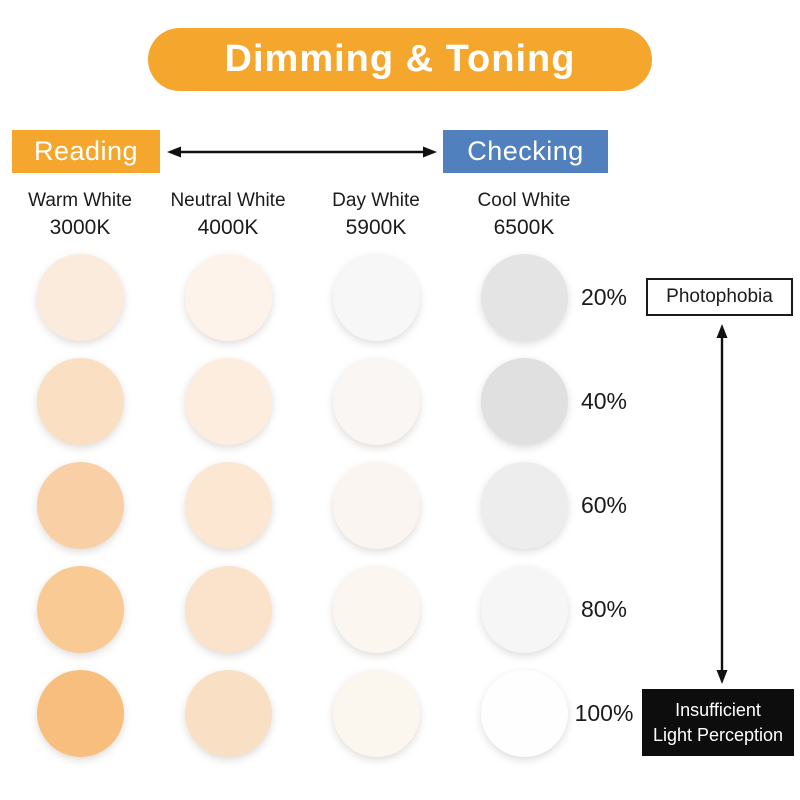 This screenshot has height=800, width=800. Describe the element at coordinates (80, 214) in the screenshot. I see `column-header-warm-white: Warm White 3000K` at that location.